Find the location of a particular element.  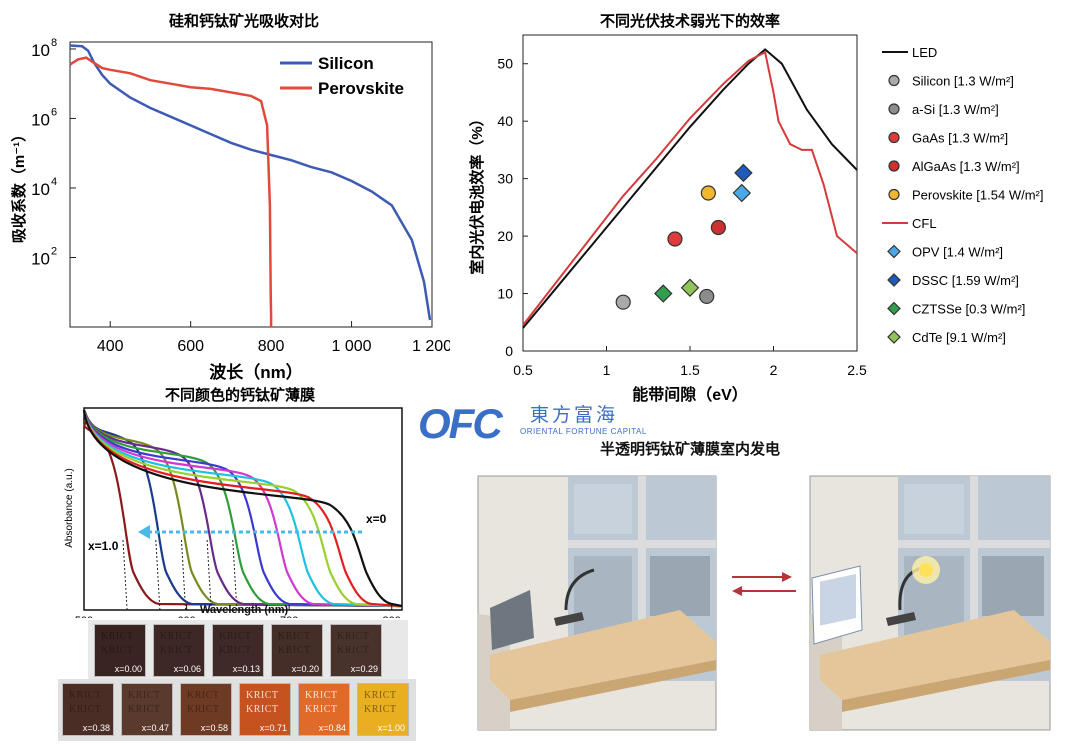

y-tick-label: 20 is located at coordinates (505, 236).